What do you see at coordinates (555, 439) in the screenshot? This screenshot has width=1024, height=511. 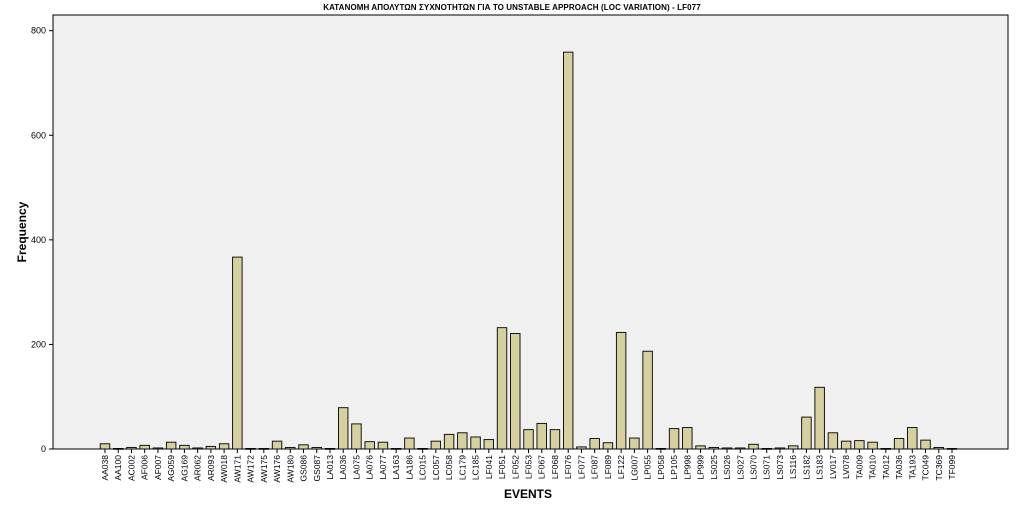 I see `bar-lf068` at bounding box center [555, 439].